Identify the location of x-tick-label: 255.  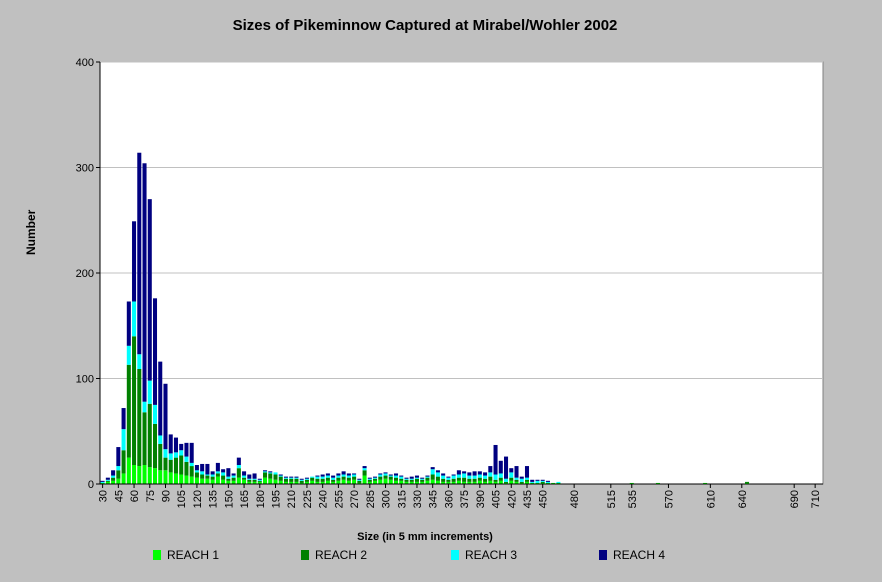
(339, 499).